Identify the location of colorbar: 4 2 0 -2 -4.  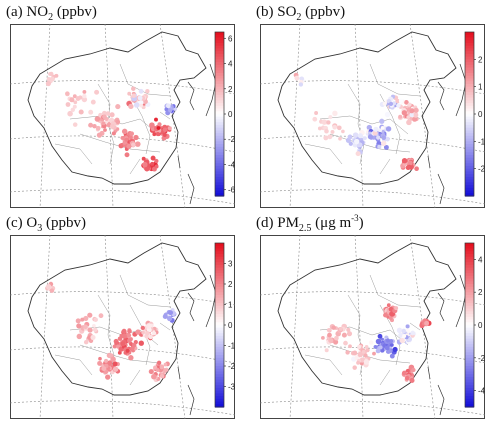
(475, 325).